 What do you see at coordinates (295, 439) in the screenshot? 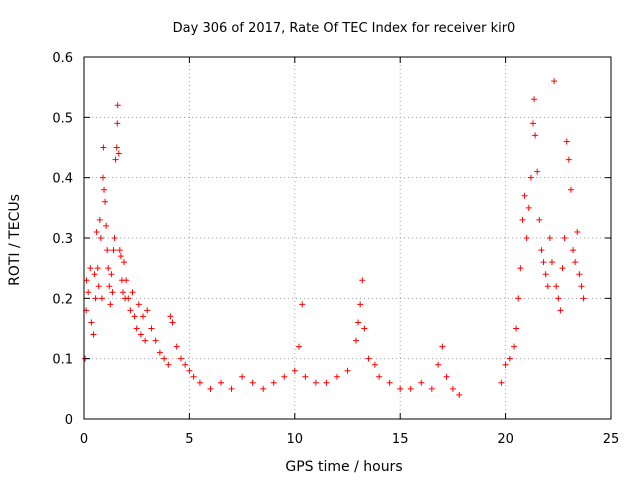
I see `x-tick-label: 10` at bounding box center [295, 439].